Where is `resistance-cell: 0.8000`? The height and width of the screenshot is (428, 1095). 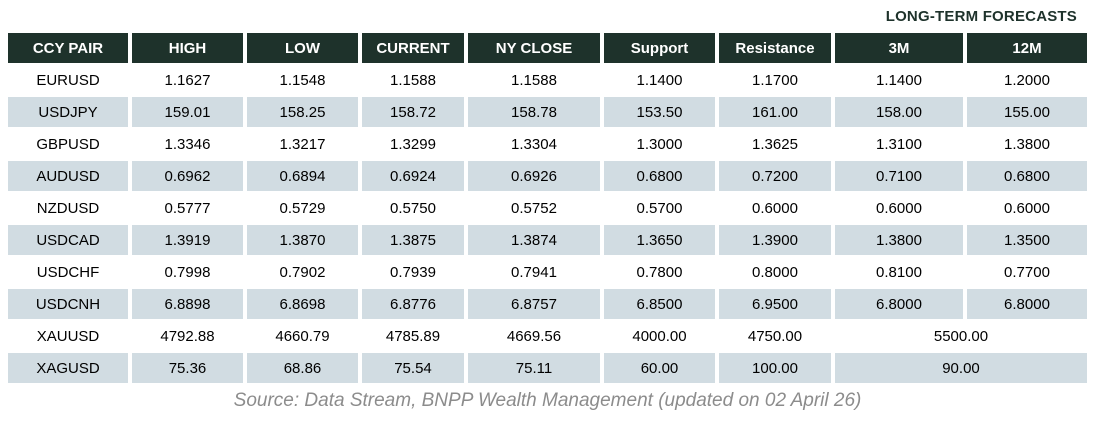
resistance-cell: 0.8000 is located at coordinates (775, 272).